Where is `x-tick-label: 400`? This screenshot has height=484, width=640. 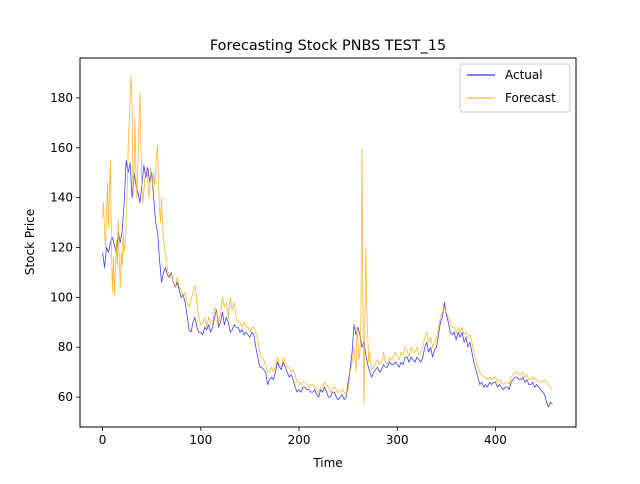
x-tick-label: 400 is located at coordinates (495, 440).